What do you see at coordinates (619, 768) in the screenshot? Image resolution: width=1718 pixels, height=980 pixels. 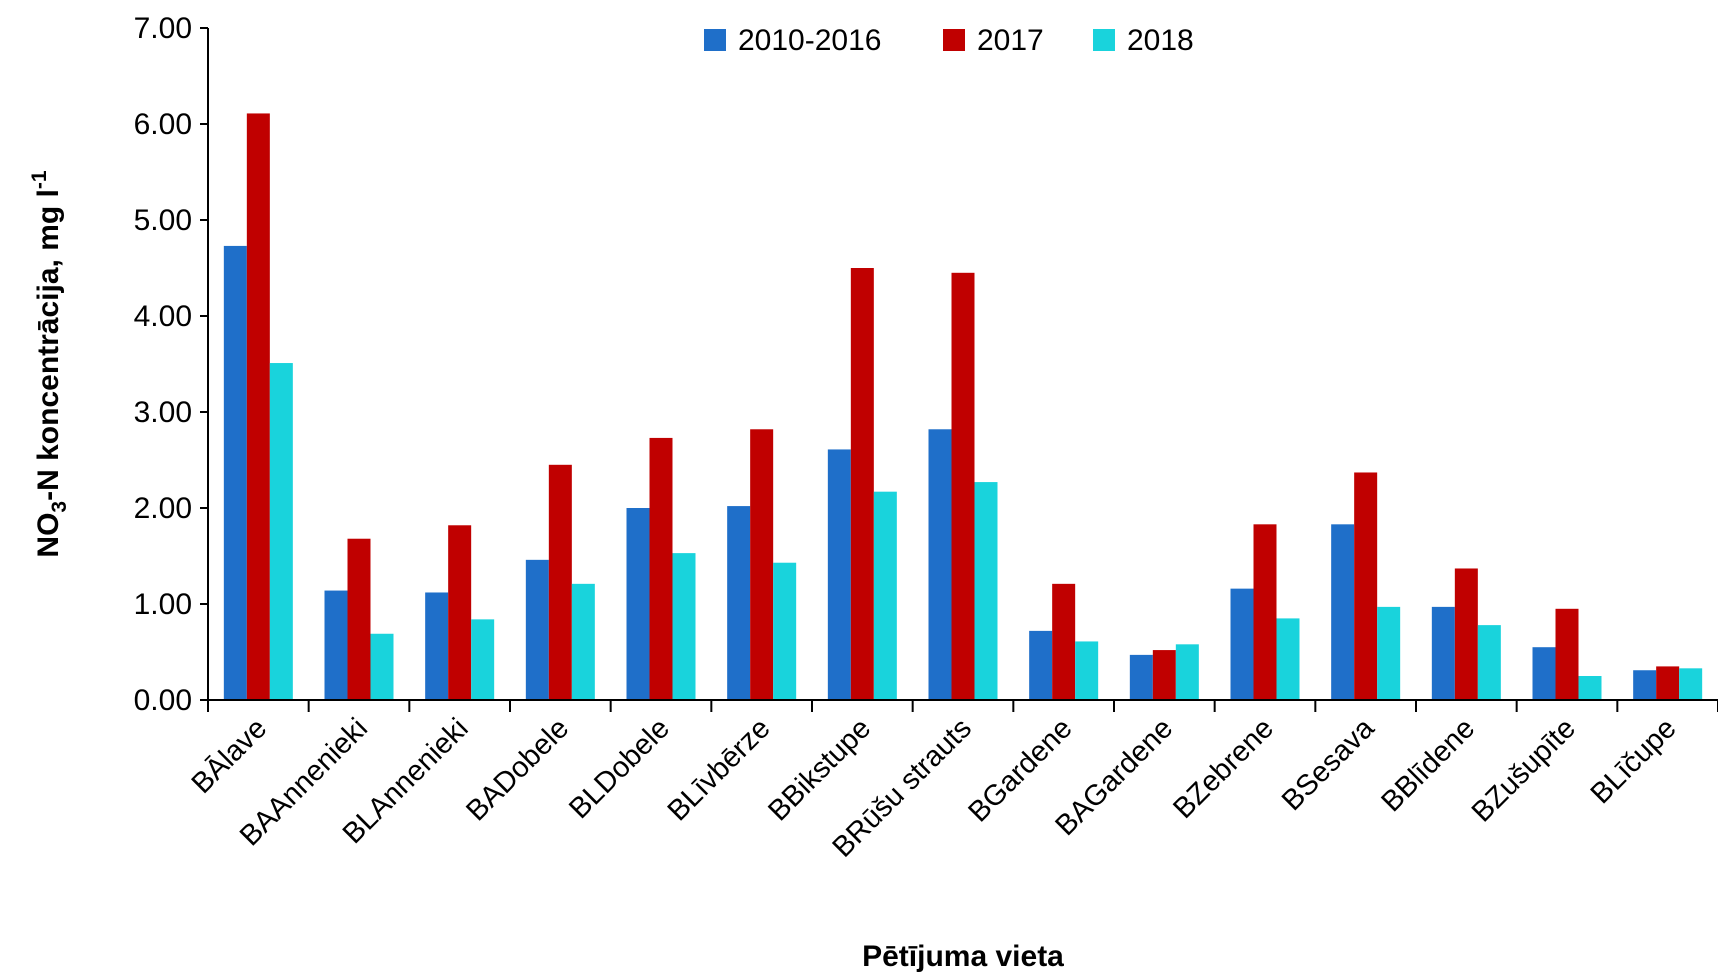 I see `x-category-label: BLDobele` at bounding box center [619, 768].